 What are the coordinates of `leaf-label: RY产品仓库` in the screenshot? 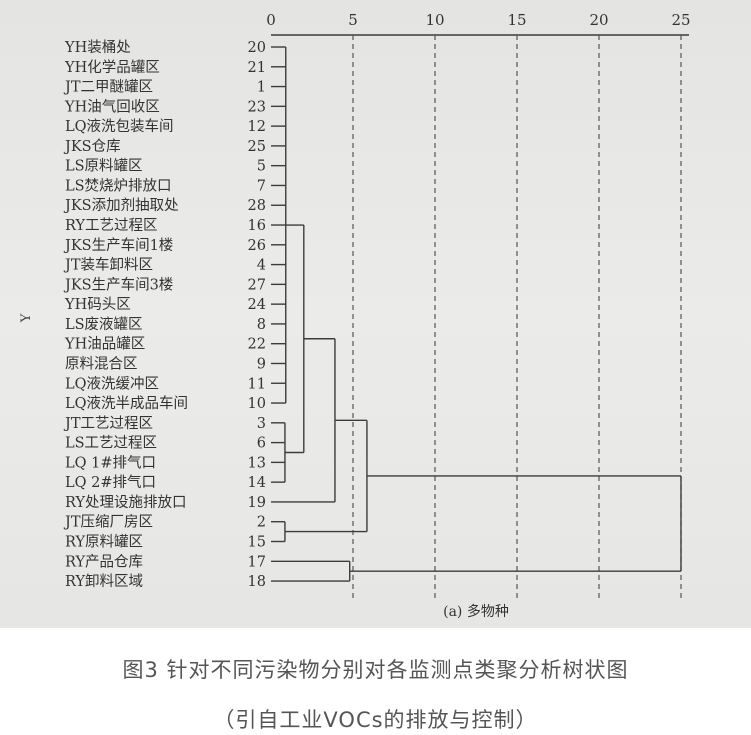 It's located at (104, 561).